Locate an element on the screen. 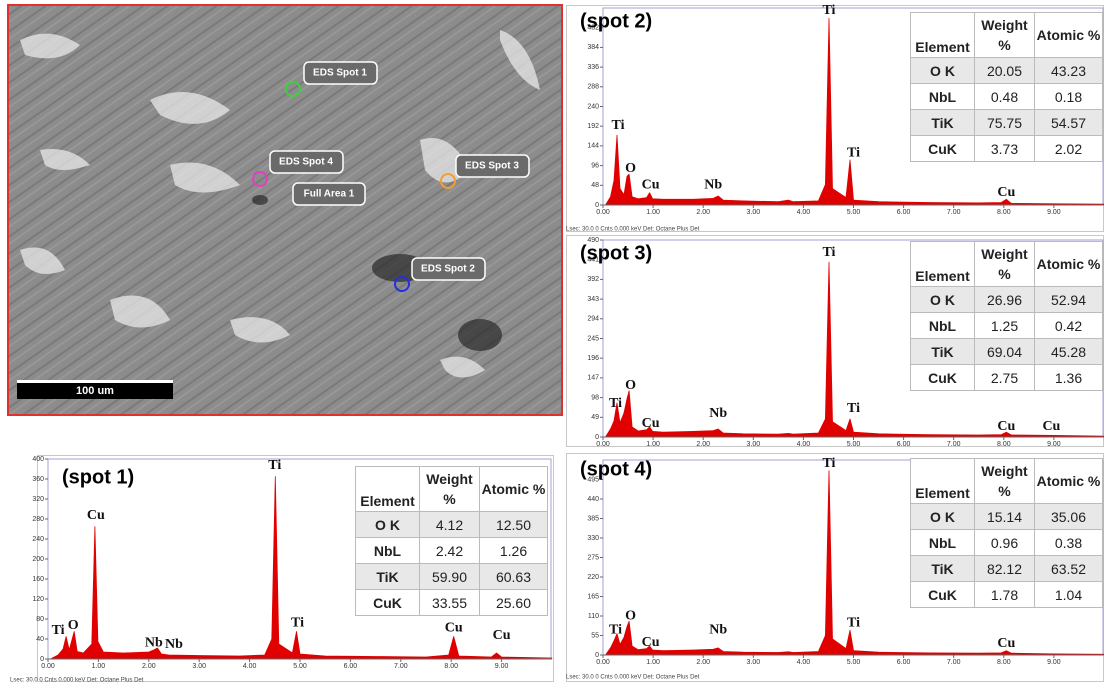 The height and width of the screenshot is (682, 1104). y-tick-label: 343 is located at coordinates (593, 299).